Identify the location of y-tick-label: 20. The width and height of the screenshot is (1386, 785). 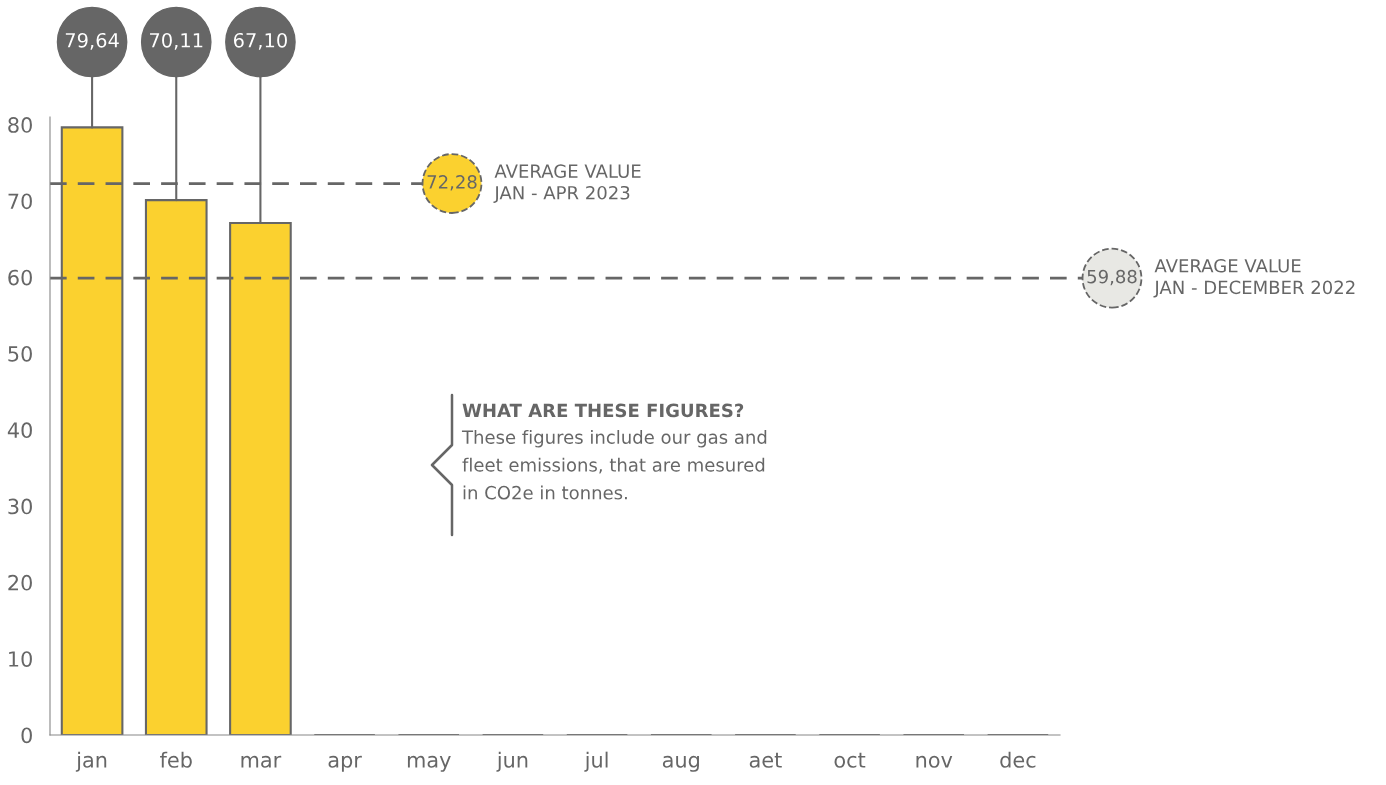
(20, 582).